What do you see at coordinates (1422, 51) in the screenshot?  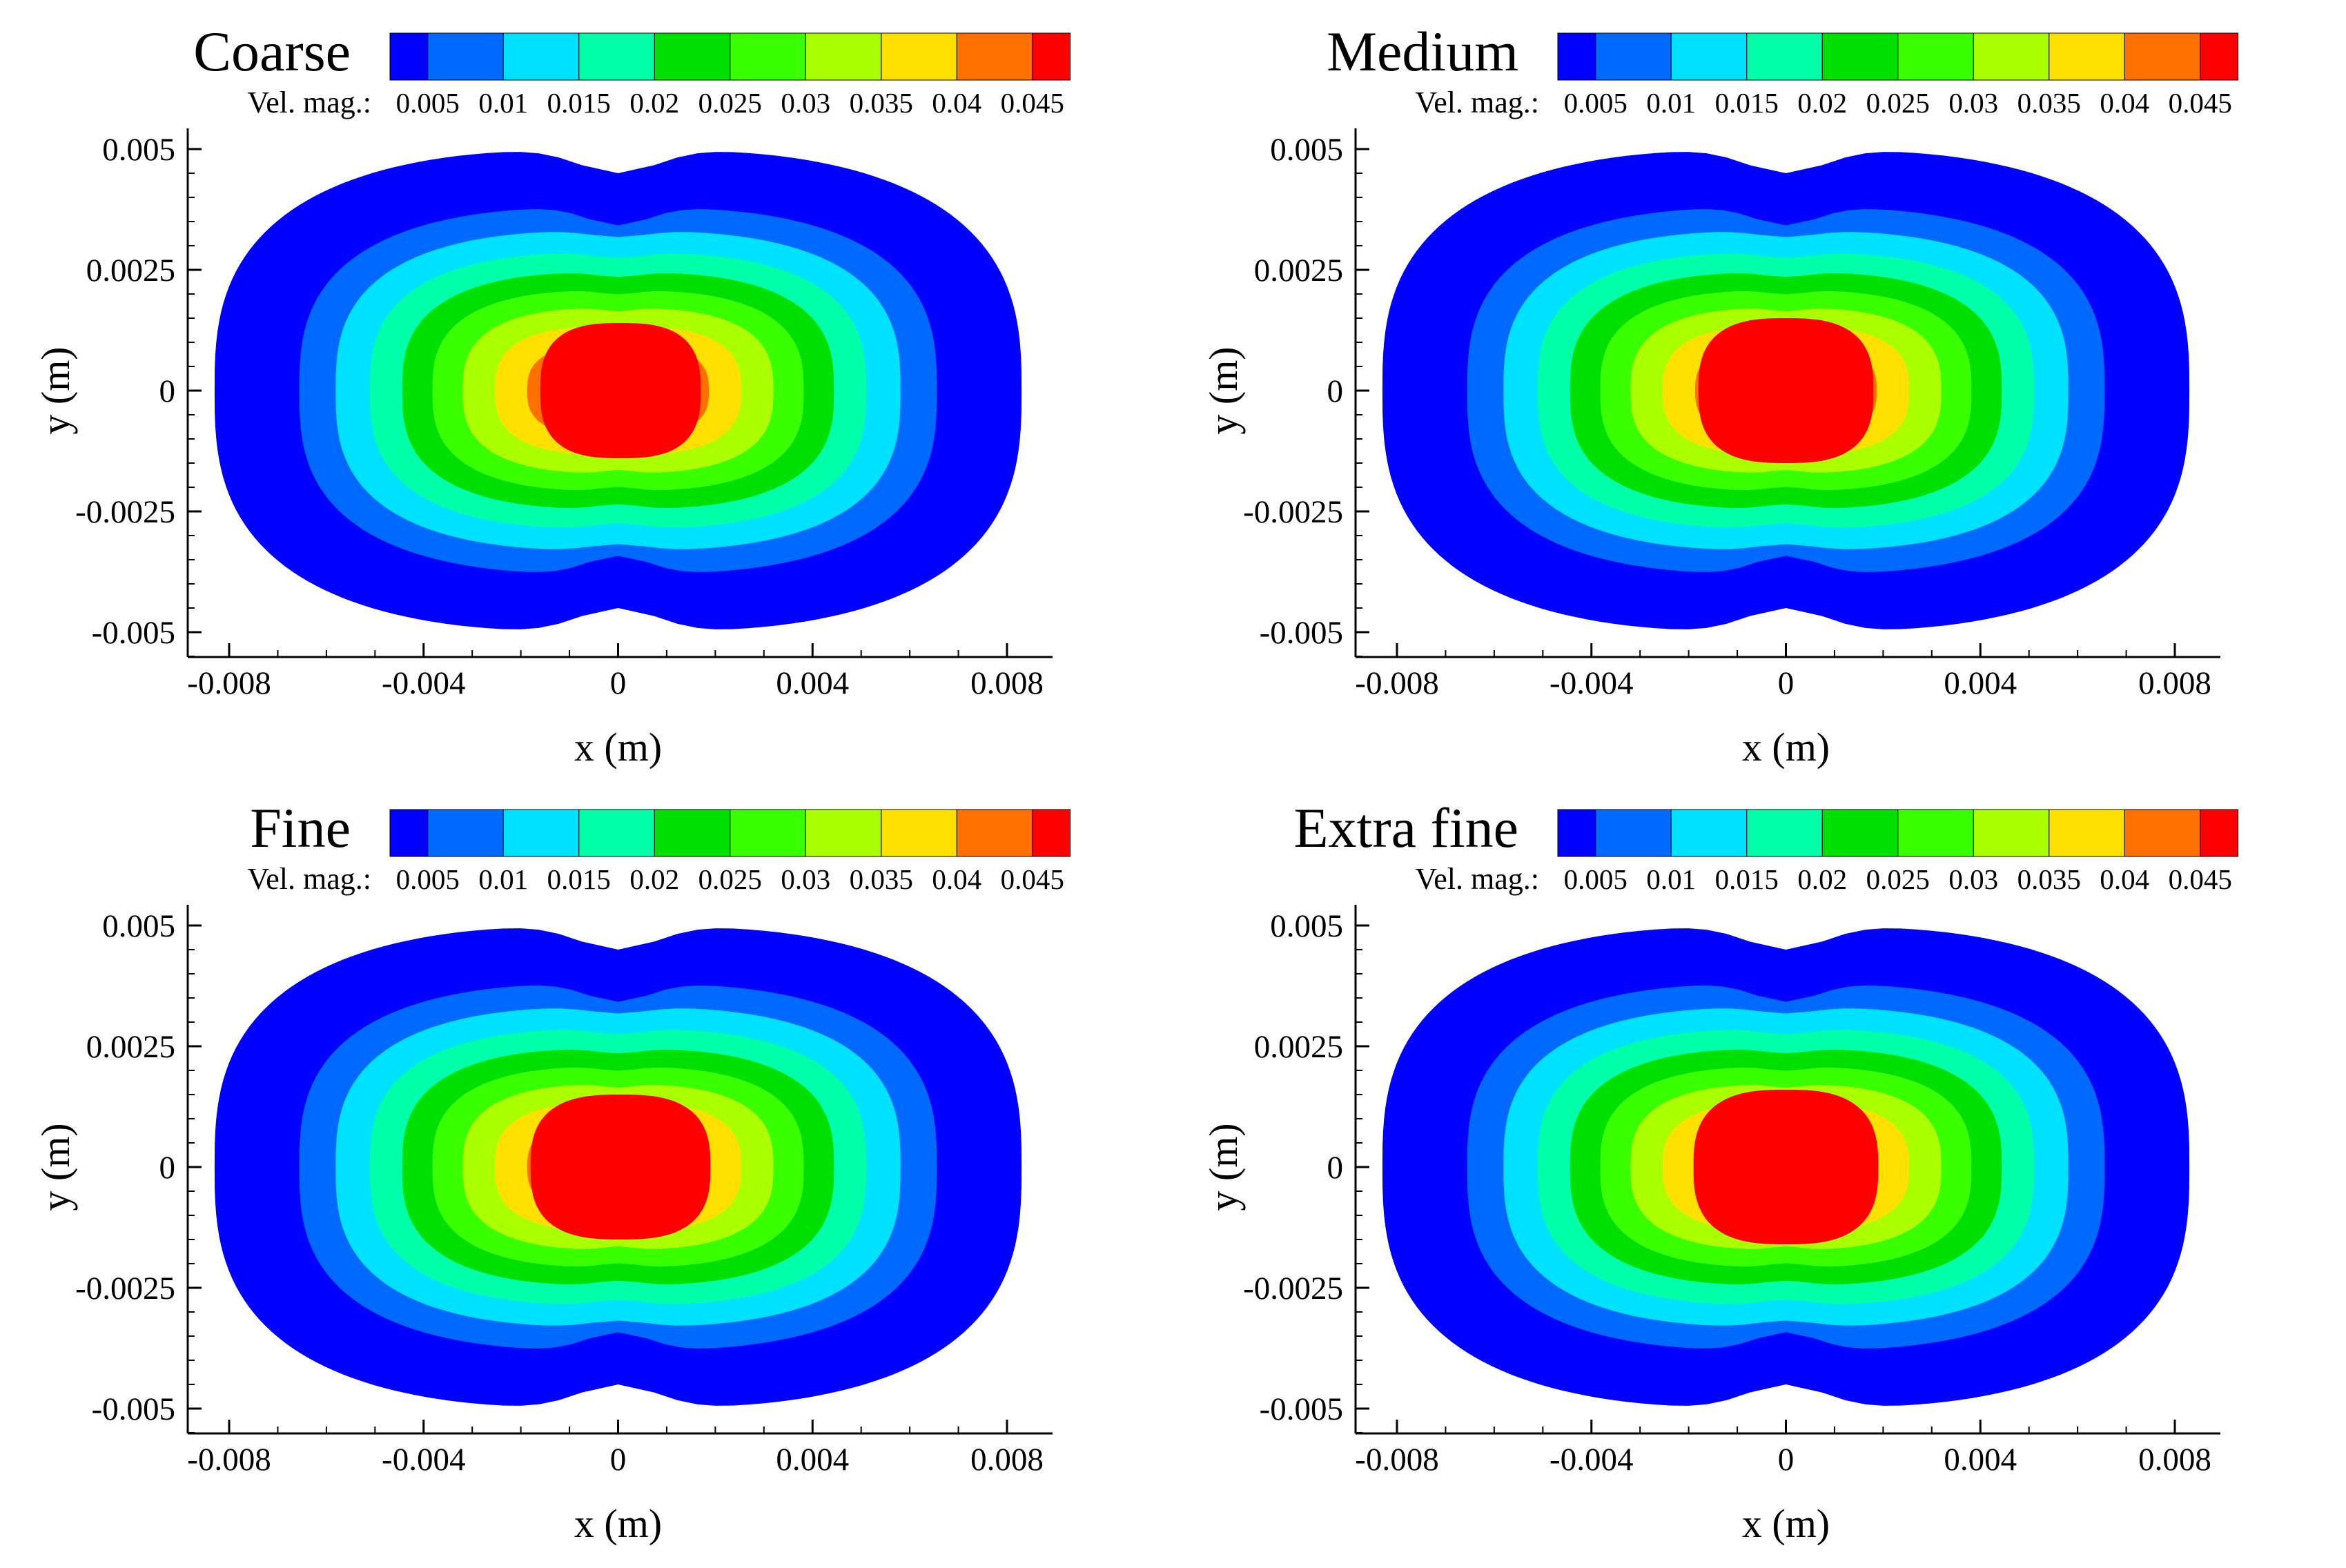 I see `chart-title: Medium` at bounding box center [1422, 51].